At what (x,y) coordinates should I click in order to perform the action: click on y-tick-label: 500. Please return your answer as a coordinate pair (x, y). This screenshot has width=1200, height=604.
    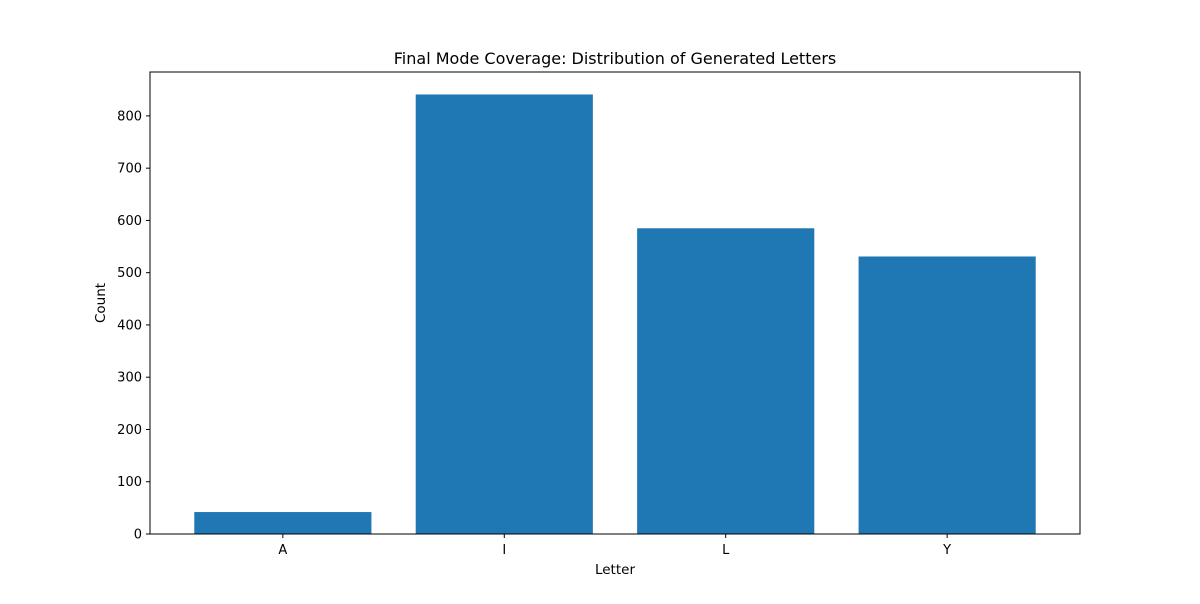
    Looking at the image, I should click on (129, 273).